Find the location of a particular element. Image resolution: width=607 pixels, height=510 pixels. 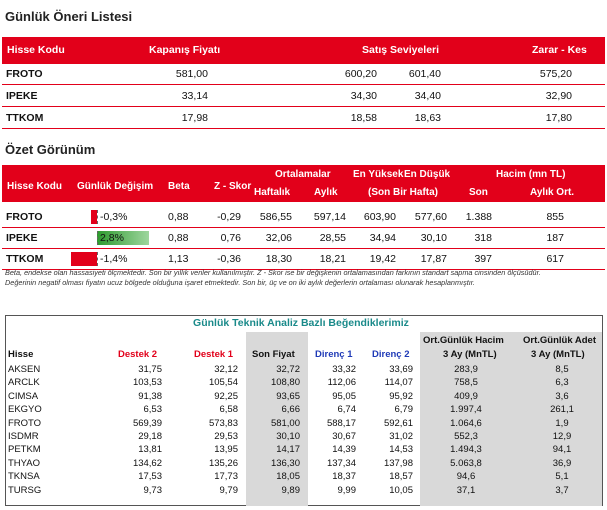

bar-axis is located at coordinates (97, 238).